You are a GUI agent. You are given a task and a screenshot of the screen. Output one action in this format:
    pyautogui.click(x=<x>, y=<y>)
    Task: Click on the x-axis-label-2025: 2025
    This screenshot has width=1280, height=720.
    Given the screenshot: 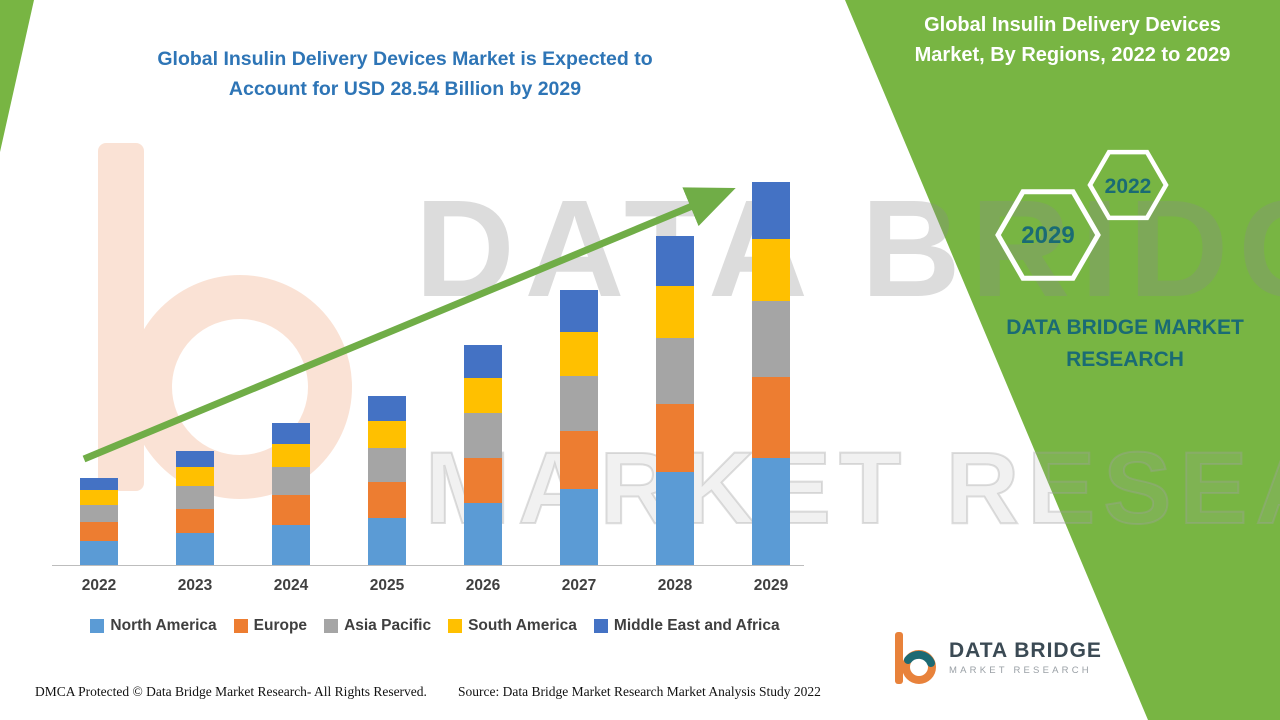 What is the action you would take?
    pyautogui.click(x=387, y=585)
    